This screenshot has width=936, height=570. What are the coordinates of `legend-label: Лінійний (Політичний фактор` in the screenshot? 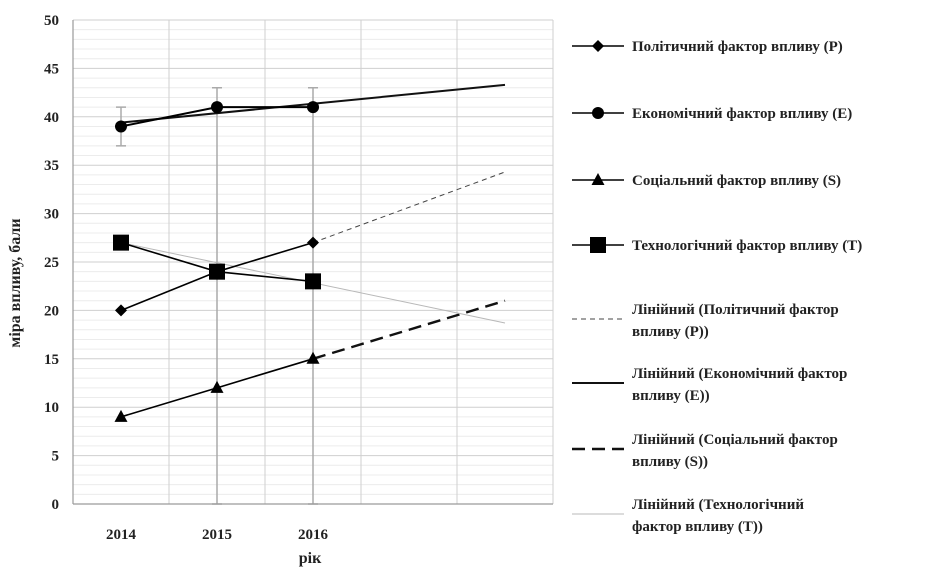 It's located at (735, 310).